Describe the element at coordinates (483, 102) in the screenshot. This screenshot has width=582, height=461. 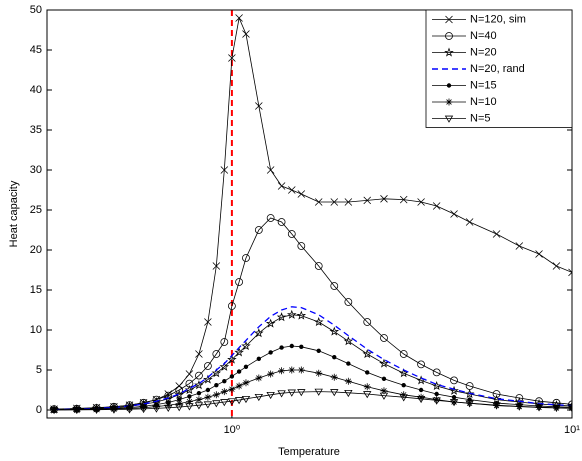
I see `legend-label: N=10` at that location.